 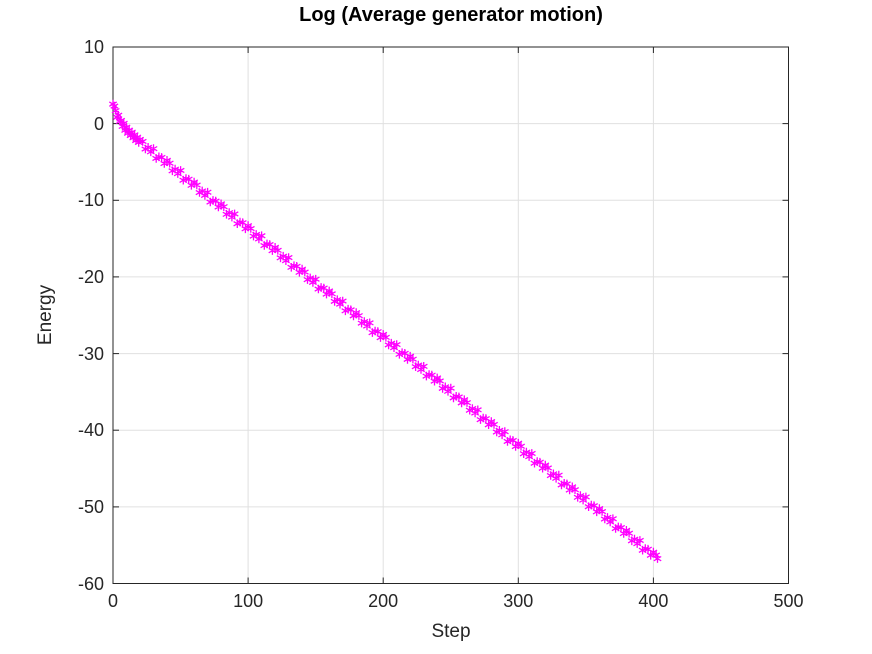 I want to click on x-tick-label: 0, so click(x=113, y=601).